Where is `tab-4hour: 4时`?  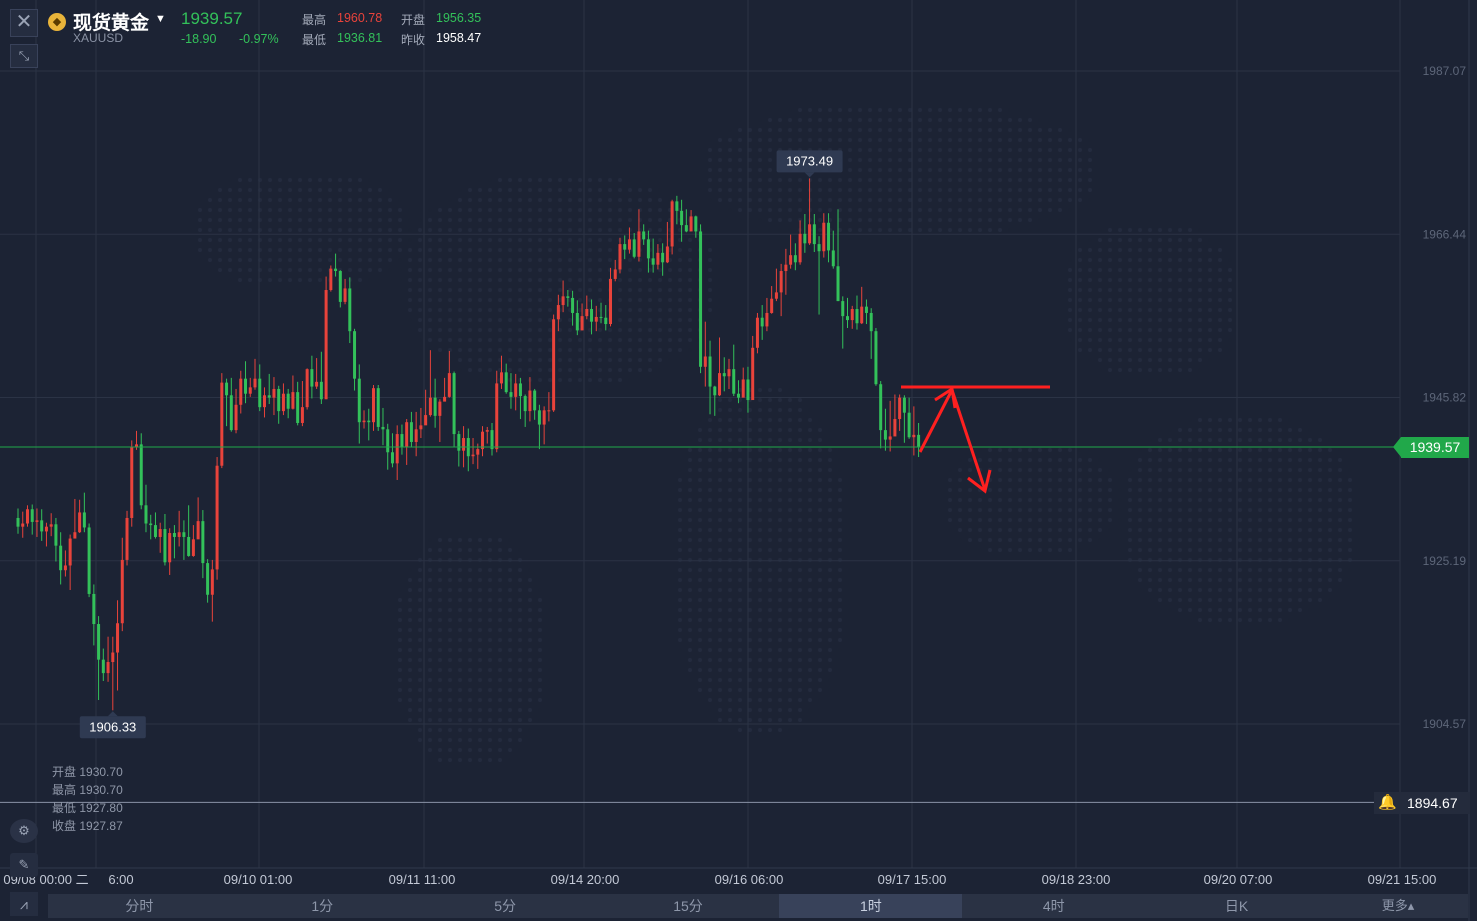 tab-4hour: 4时 is located at coordinates (1053, 906).